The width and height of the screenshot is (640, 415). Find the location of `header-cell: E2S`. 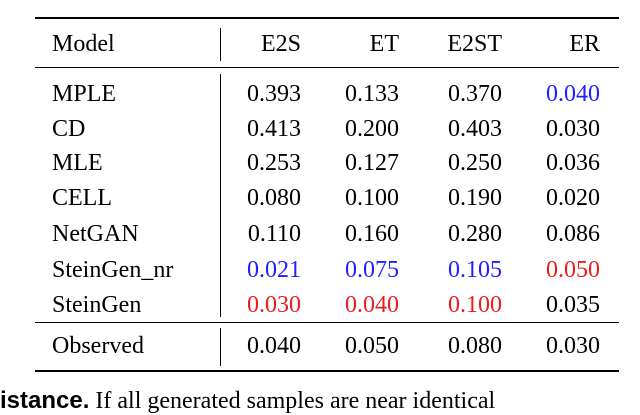

header-cell: E2S is located at coordinates (280, 44).